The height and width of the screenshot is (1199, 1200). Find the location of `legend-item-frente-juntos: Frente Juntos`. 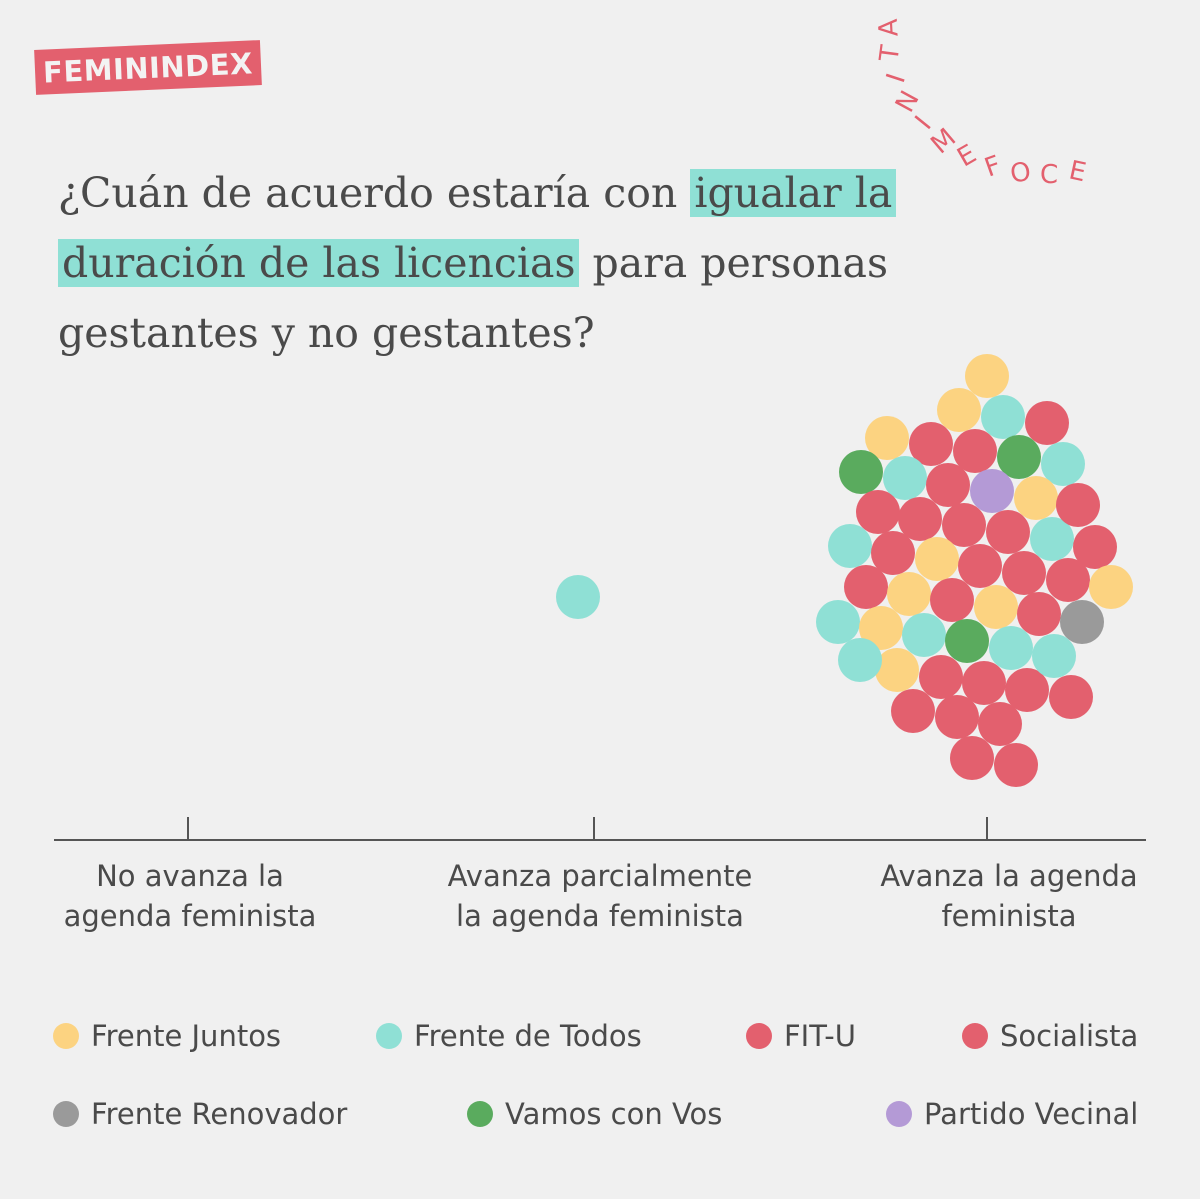

legend-item-frente-juntos: Frente Juntos is located at coordinates (167, 1036).